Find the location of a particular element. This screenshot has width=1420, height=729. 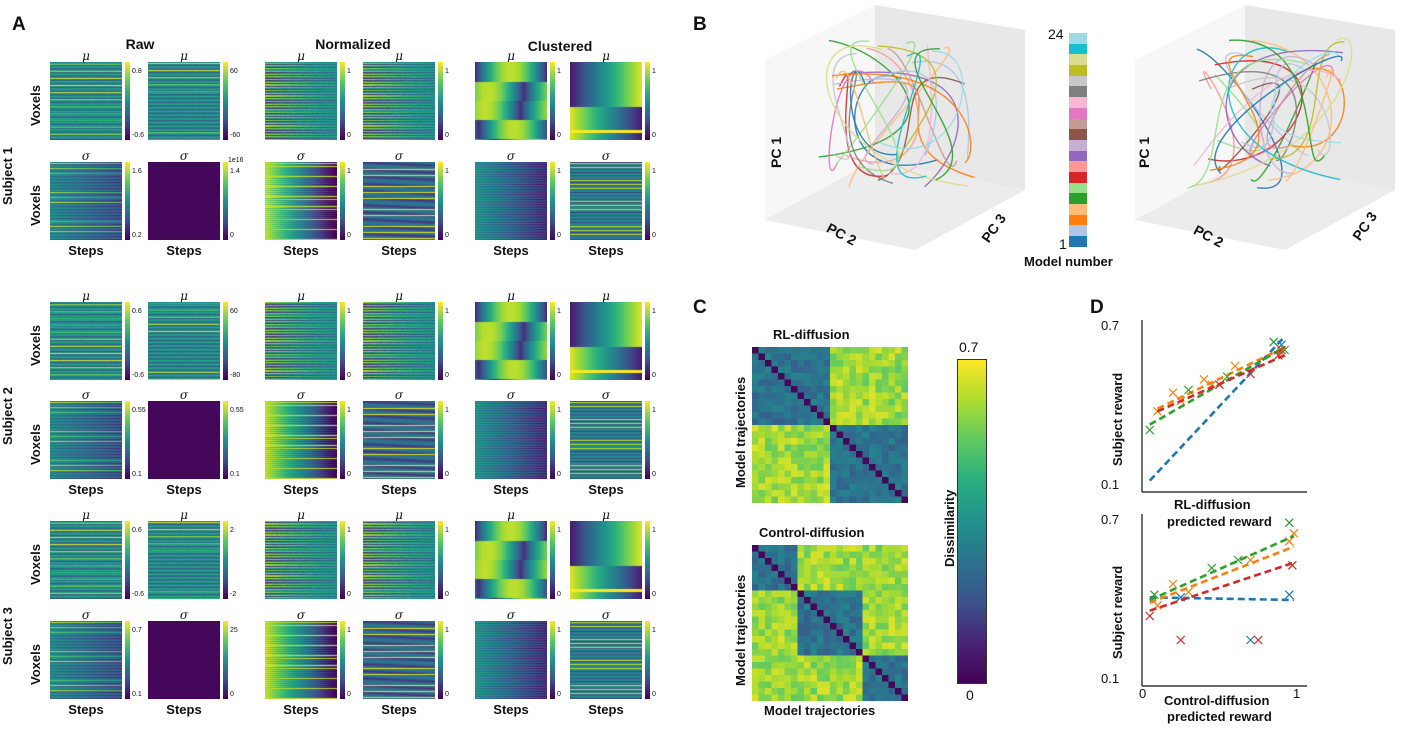

panel-d-scatterplots is located at coordinates (1224, 503).